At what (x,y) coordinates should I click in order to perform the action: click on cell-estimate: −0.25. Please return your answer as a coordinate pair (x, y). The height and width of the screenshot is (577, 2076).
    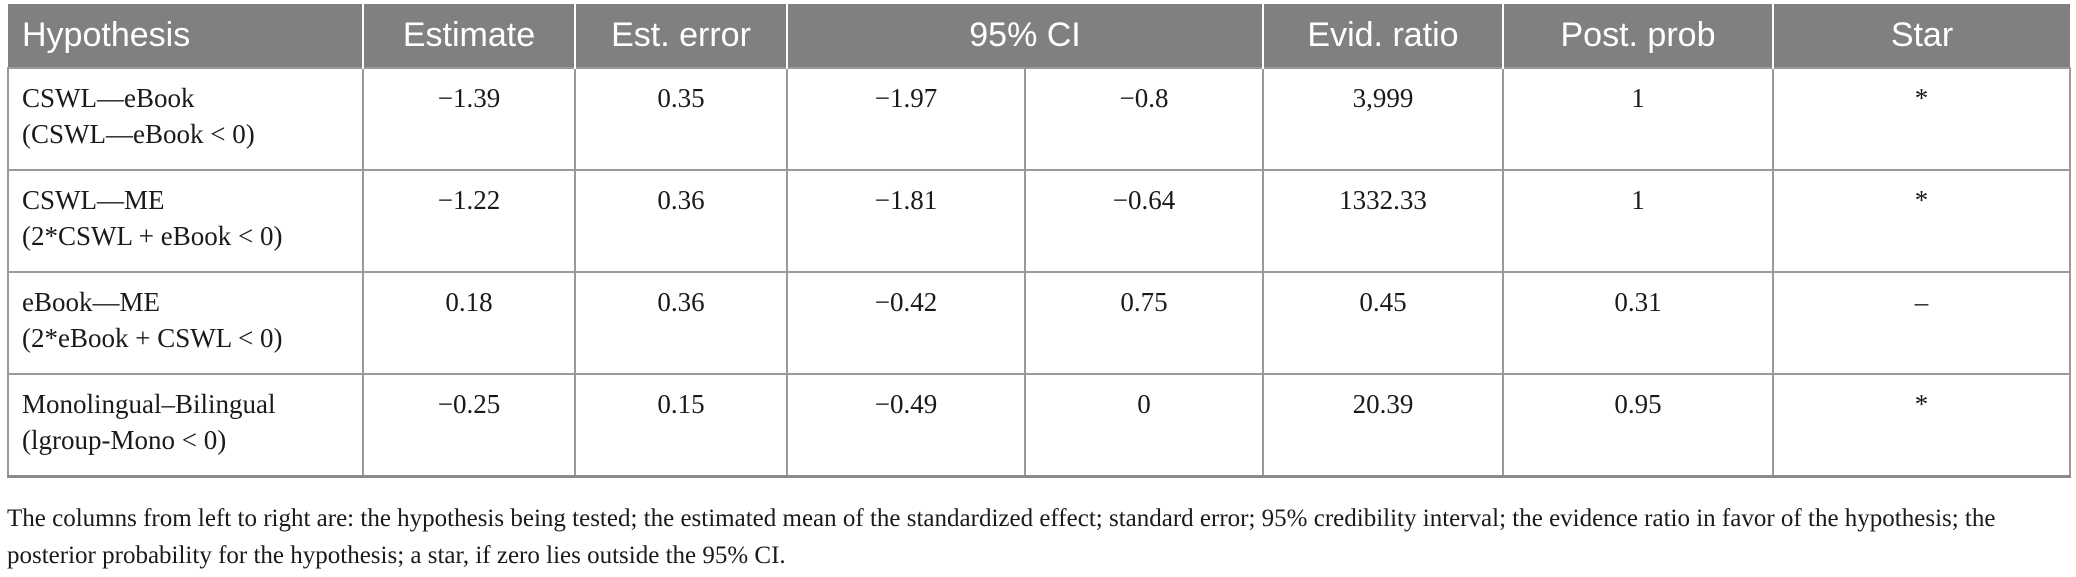
    Looking at the image, I should click on (468, 425).